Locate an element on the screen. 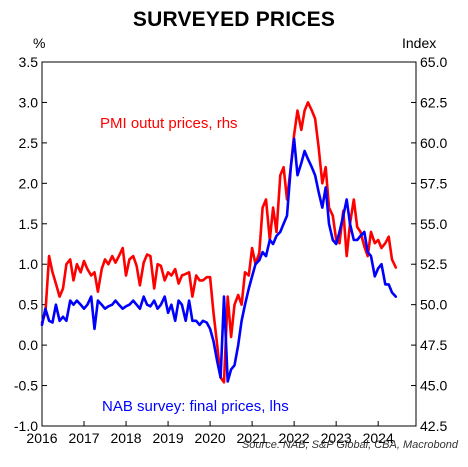 Image resolution: width=468 pixels, height=467 pixels. x-tick-label: 2022 is located at coordinates (294, 438).